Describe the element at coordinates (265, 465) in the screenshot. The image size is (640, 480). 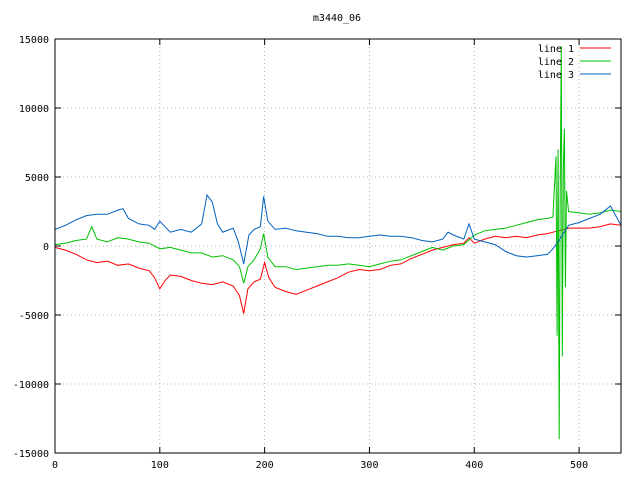
I see `x-tick-label: 200` at that location.